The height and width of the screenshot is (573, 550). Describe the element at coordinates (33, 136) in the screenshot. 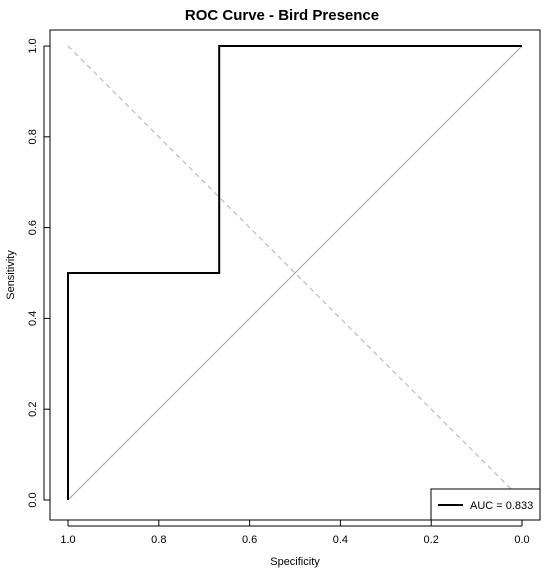

I see `y-tick-label: 0.8` at that location.